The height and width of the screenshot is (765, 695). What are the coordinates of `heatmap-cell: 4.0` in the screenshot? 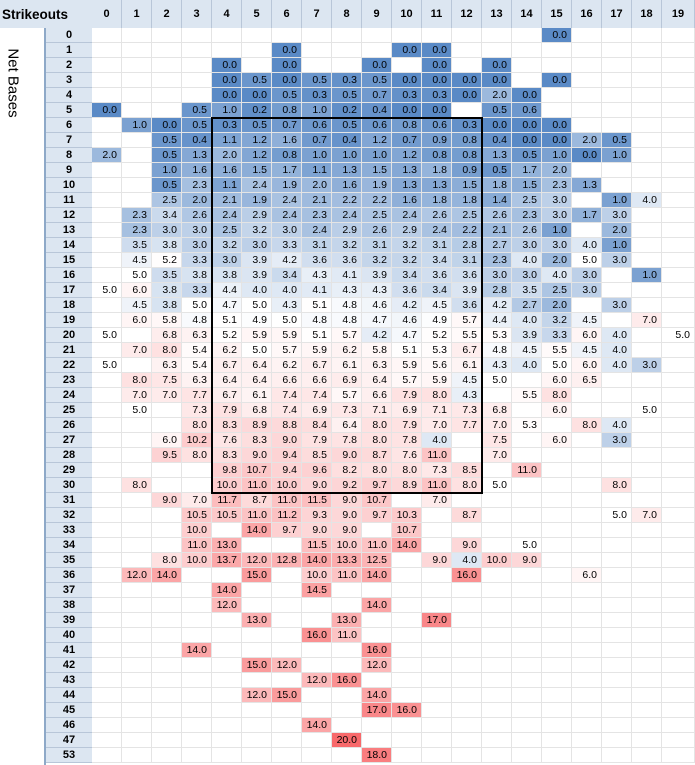 It's located at (467, 560).